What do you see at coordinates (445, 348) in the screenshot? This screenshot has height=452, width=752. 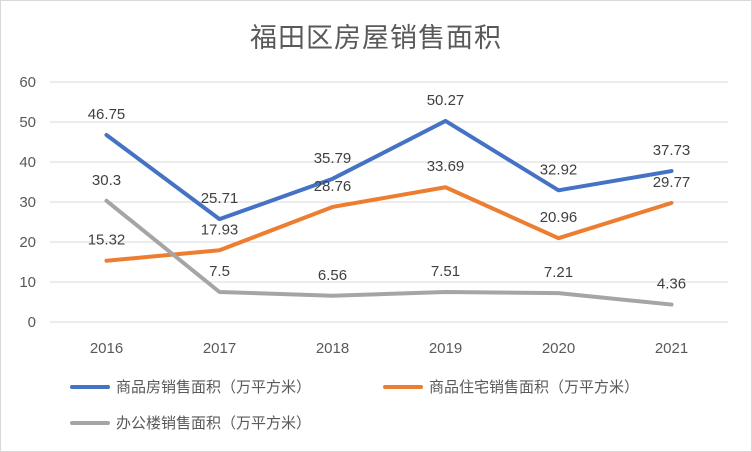 I see `x-tick-label: 2019` at bounding box center [445, 348].